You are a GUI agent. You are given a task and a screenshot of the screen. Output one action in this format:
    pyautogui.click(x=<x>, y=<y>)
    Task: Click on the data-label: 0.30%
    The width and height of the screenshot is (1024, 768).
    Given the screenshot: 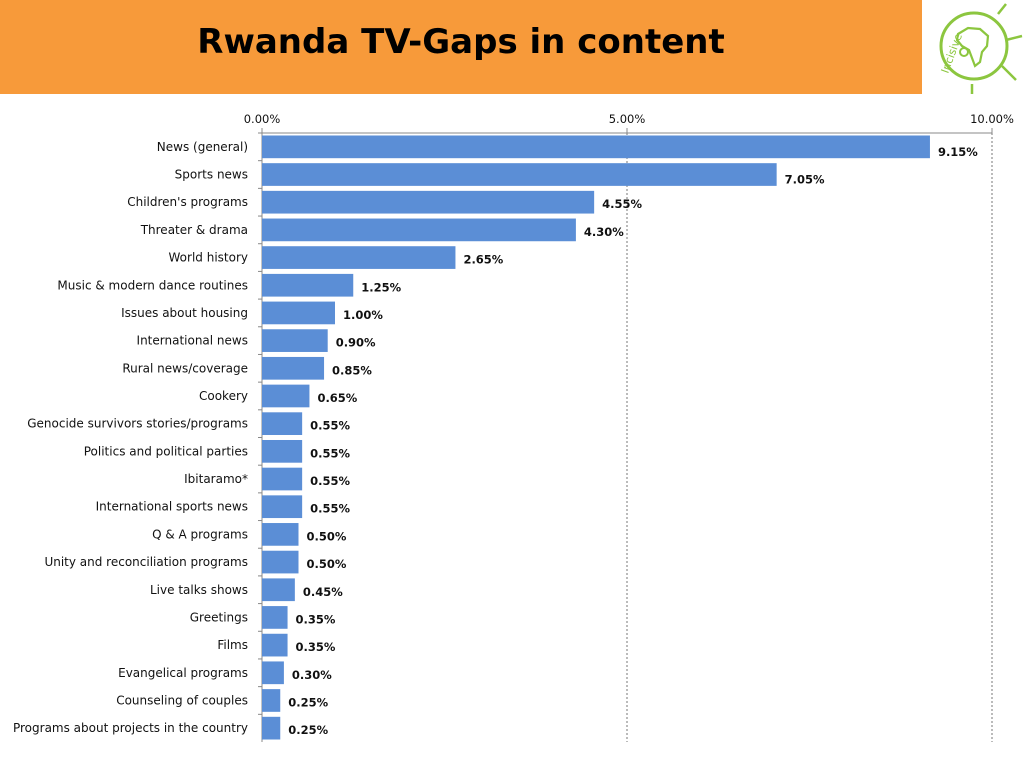 What is the action you would take?
    pyautogui.click(x=312, y=675)
    